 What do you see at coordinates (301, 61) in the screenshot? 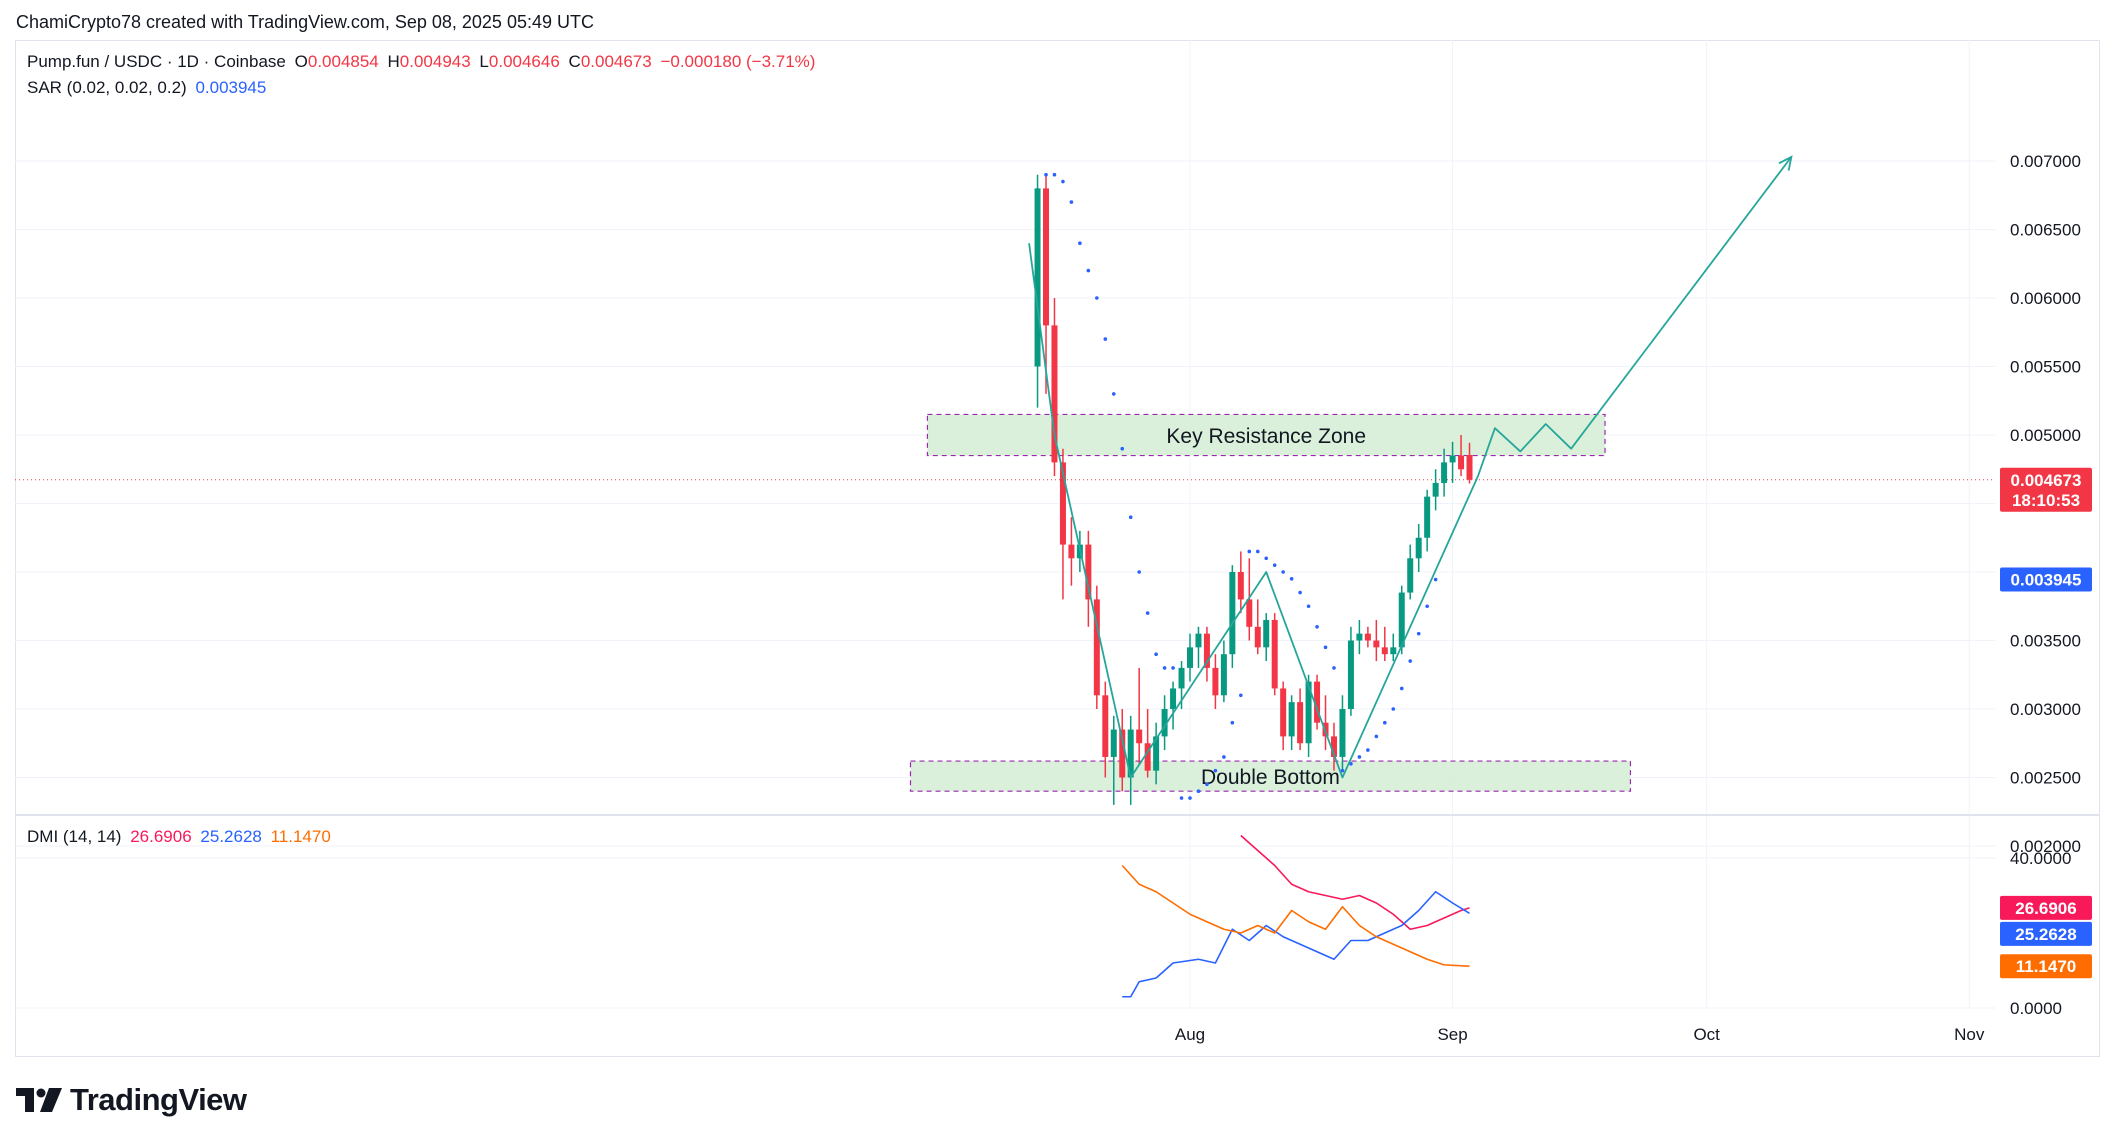
I see `open-label: O` at bounding box center [301, 61].